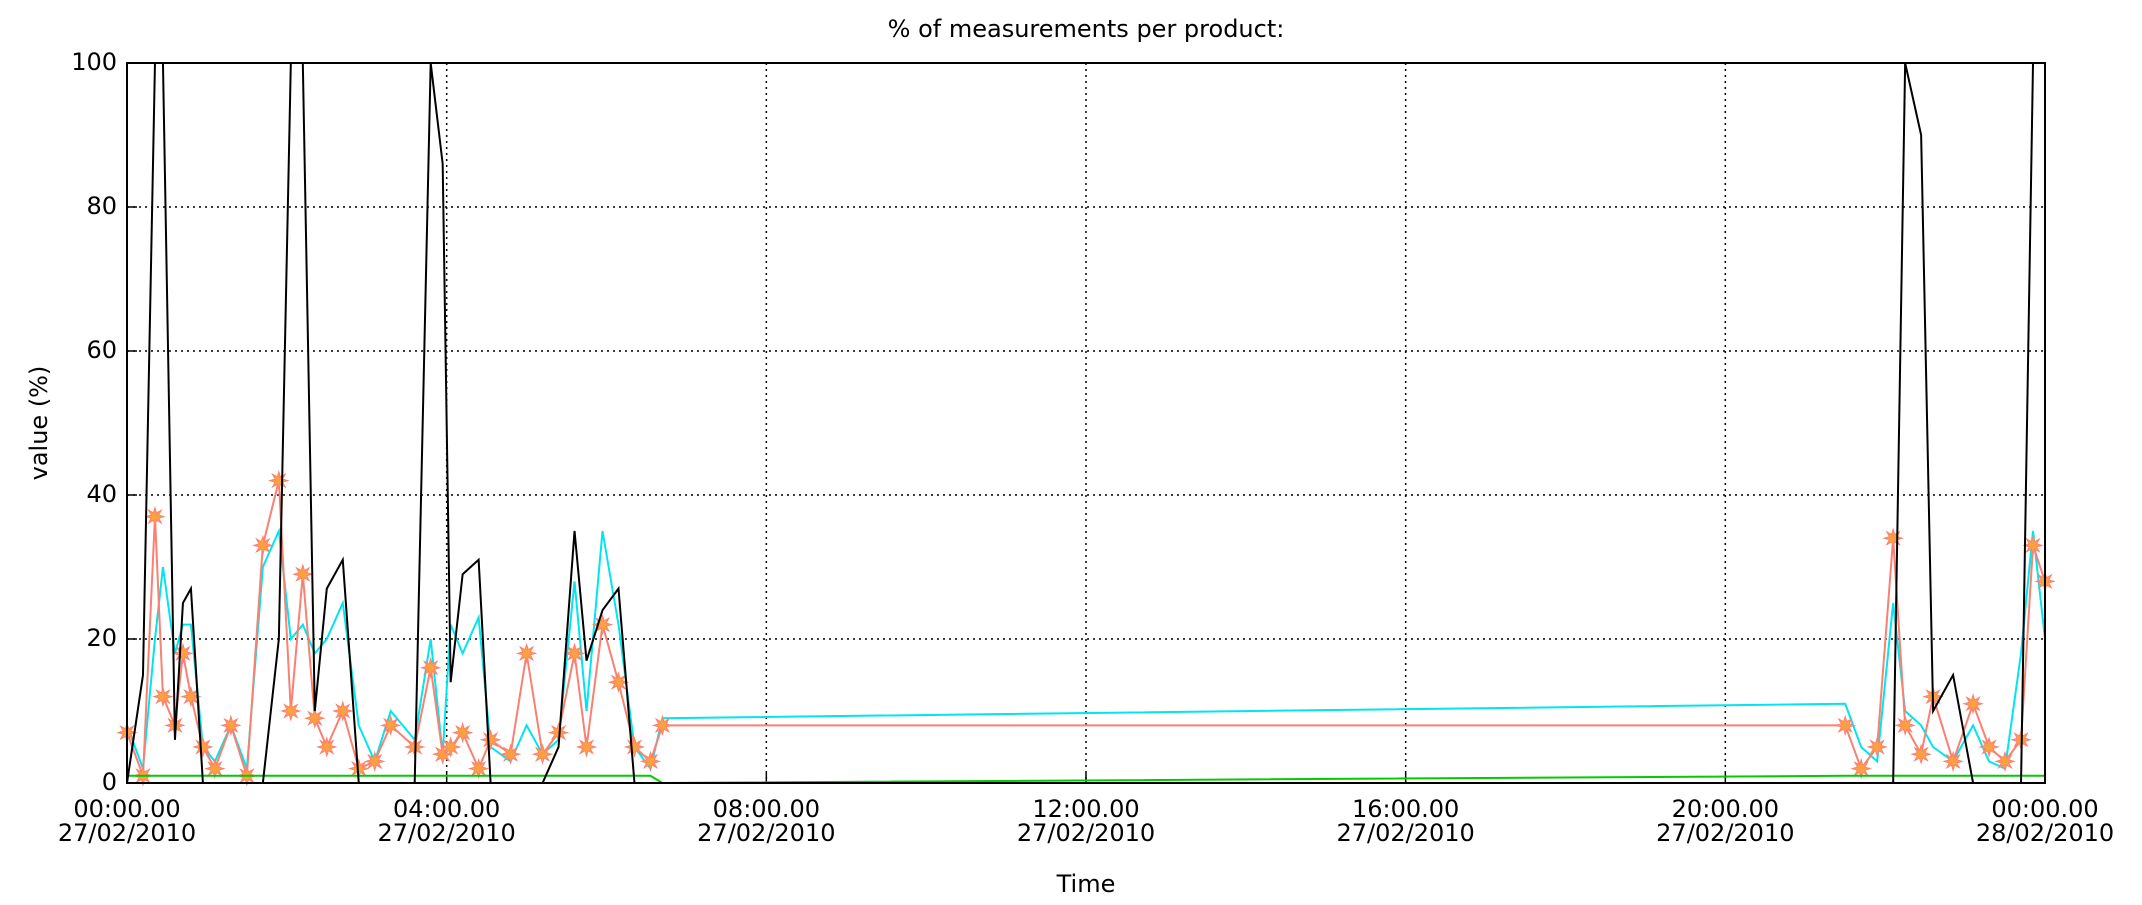 This screenshot has width=2142, height=905. What do you see at coordinates (101, 350) in the screenshot?
I see `y-tick-label: 60` at bounding box center [101, 350].